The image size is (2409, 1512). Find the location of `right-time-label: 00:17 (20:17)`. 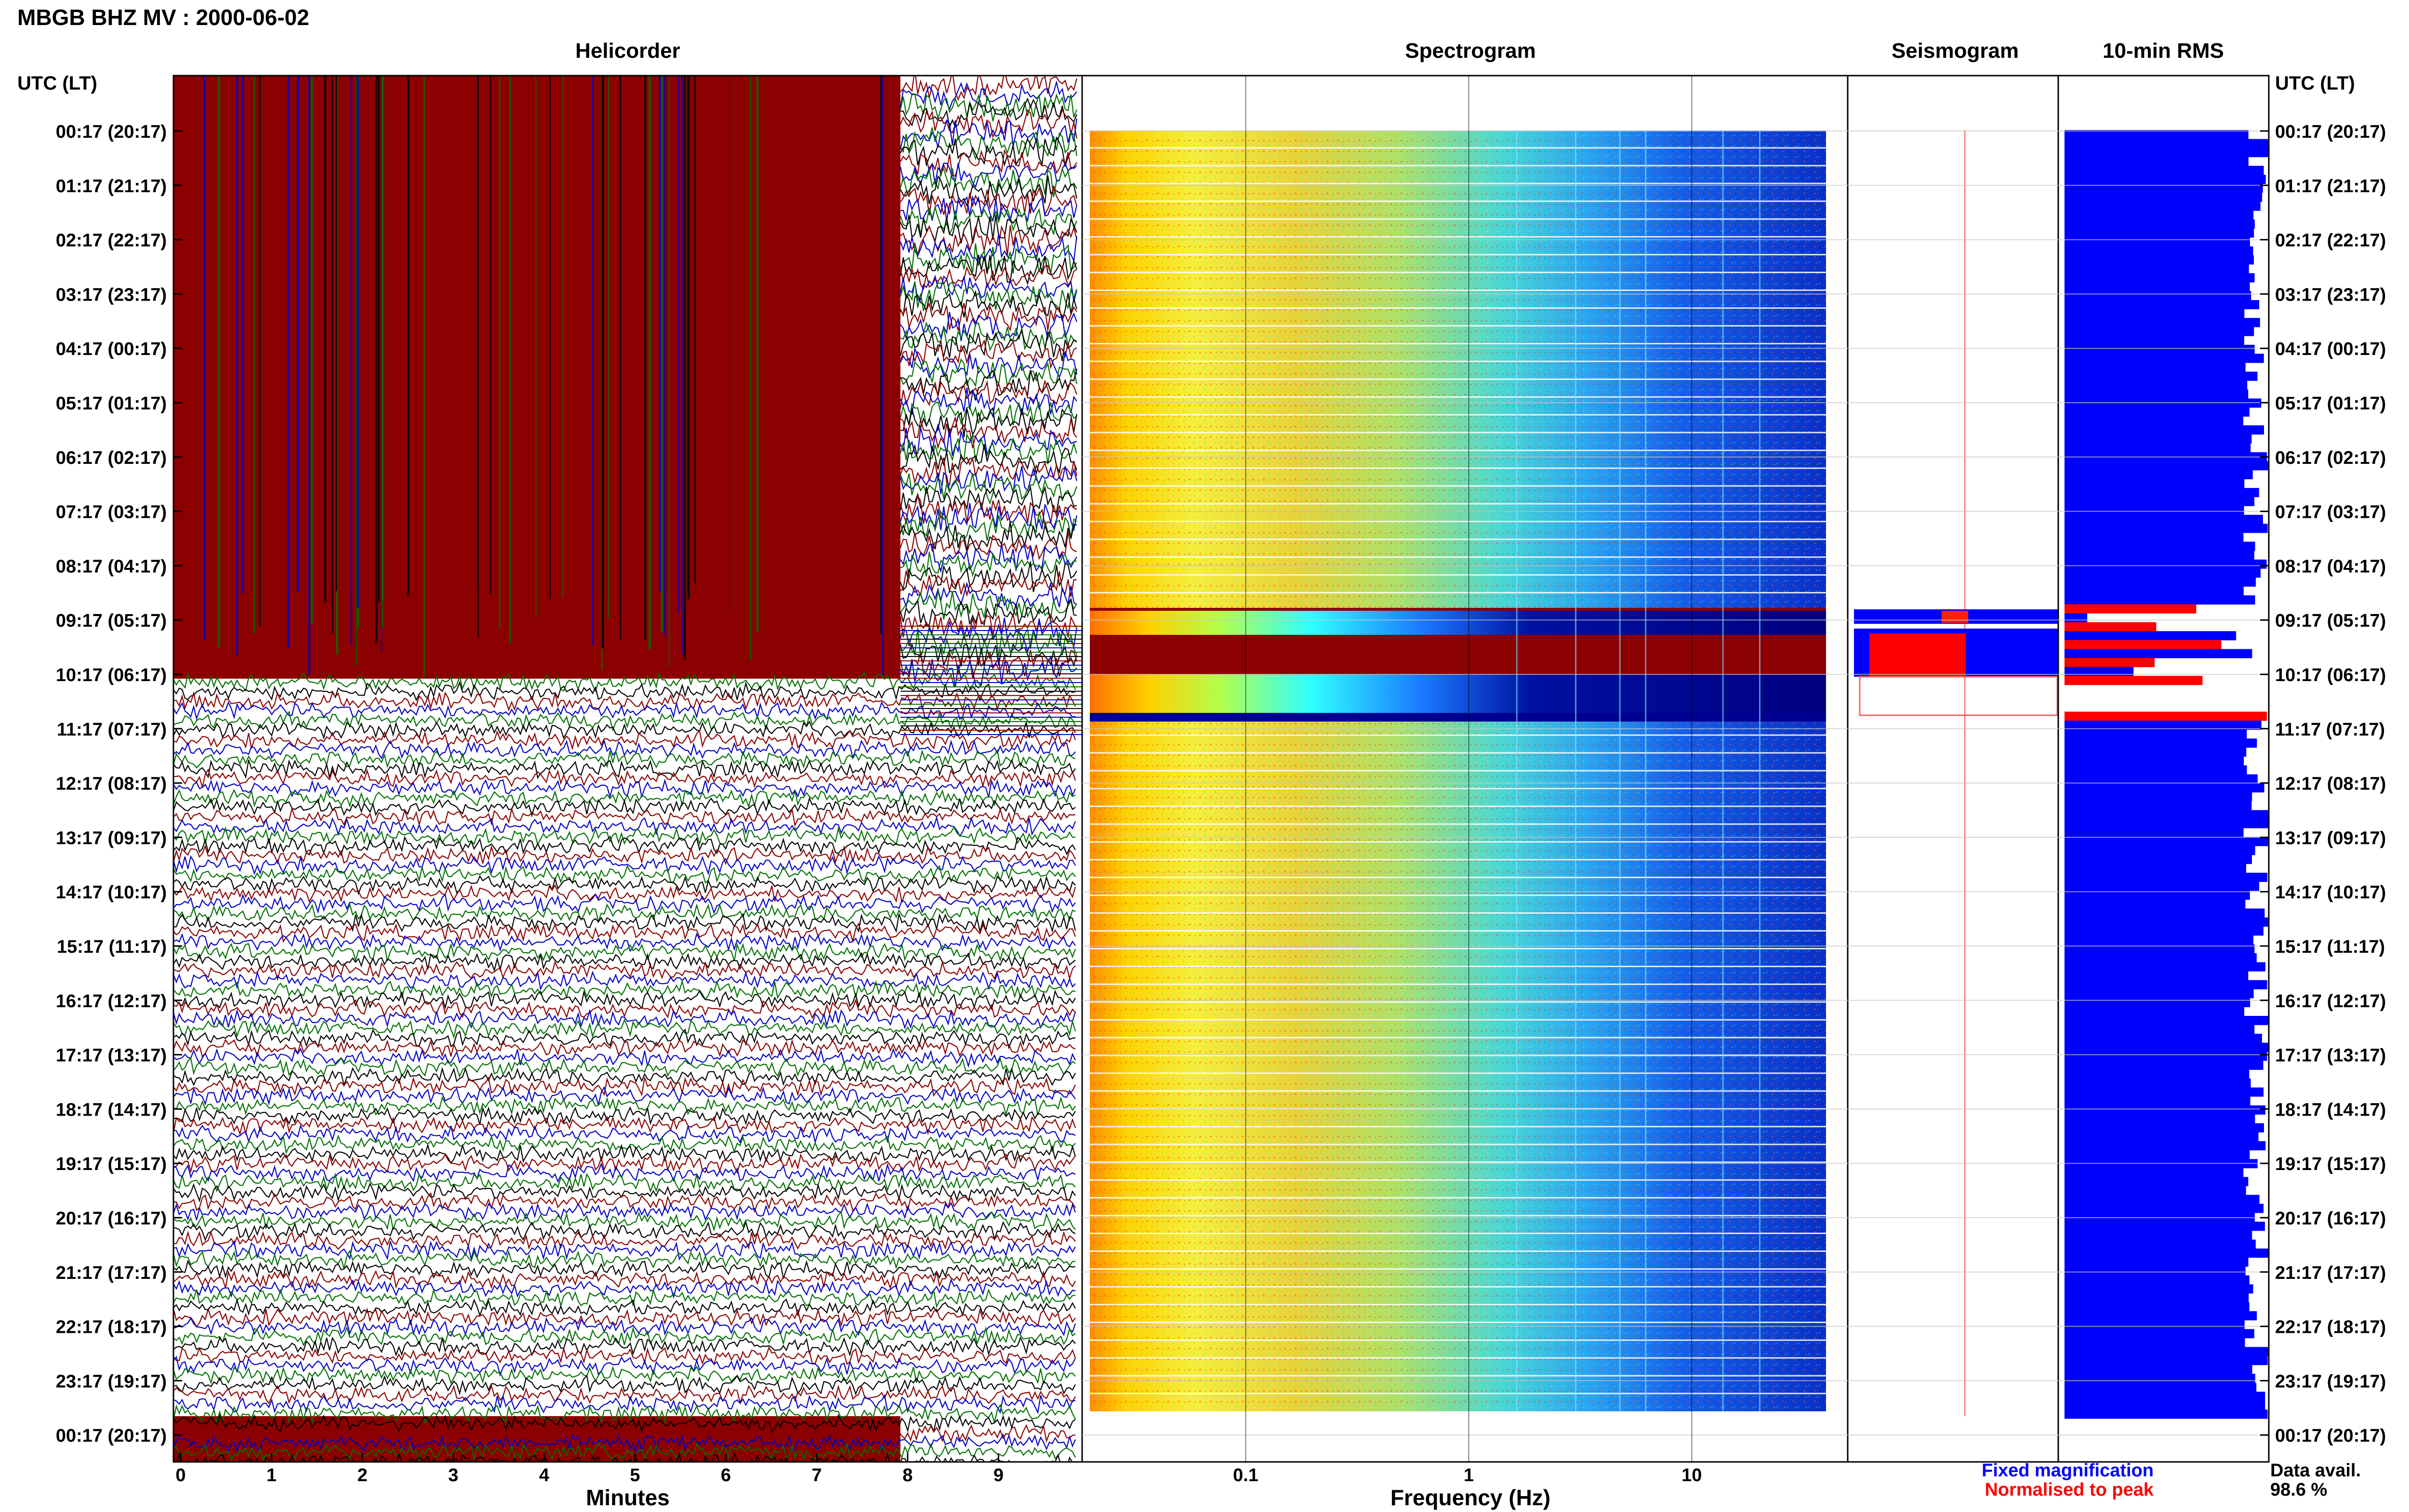

right-time-label: 00:17 (20:17) is located at coordinates (2330, 1436).